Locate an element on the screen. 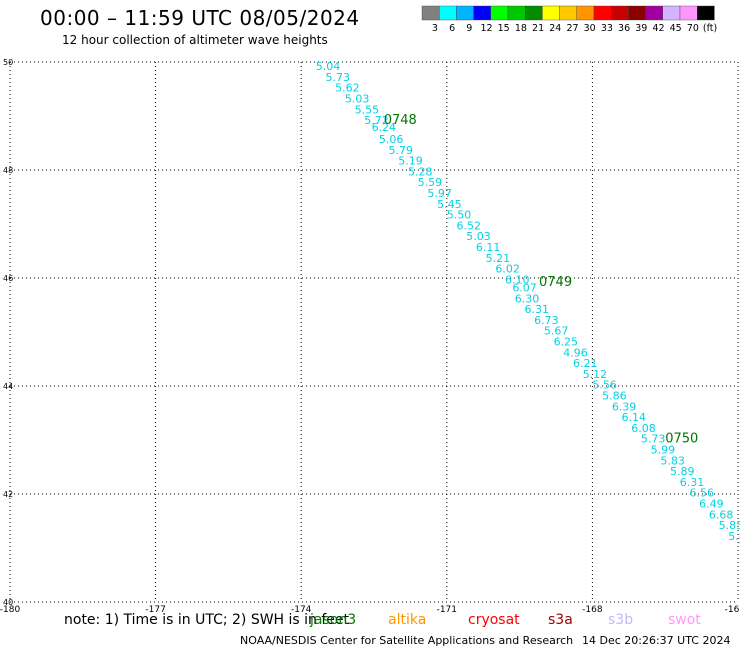 The width and height of the screenshot is (740, 650). legend-label: 36 is located at coordinates (624, 28).